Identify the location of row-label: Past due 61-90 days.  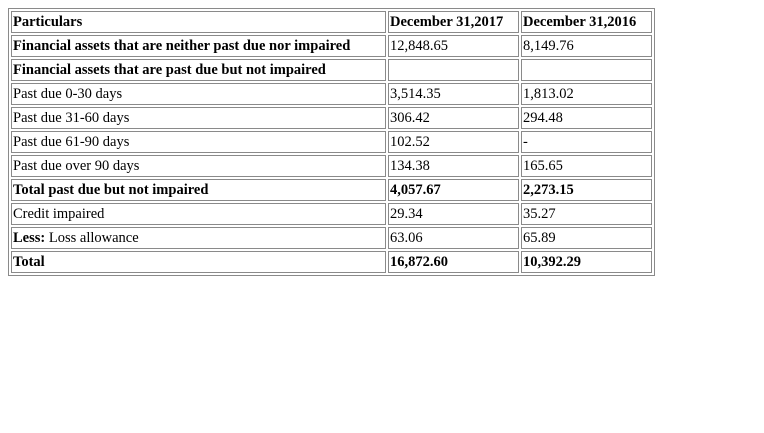
(198, 142).